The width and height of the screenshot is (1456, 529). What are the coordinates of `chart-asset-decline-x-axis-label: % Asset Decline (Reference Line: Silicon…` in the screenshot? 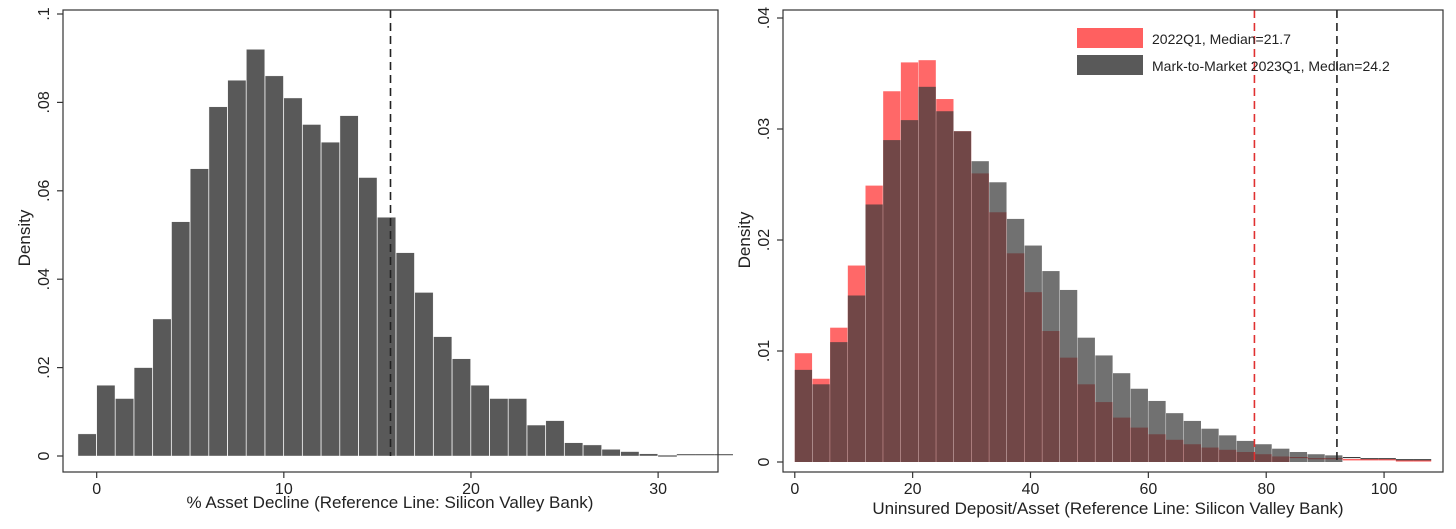 It's located at (390, 502).